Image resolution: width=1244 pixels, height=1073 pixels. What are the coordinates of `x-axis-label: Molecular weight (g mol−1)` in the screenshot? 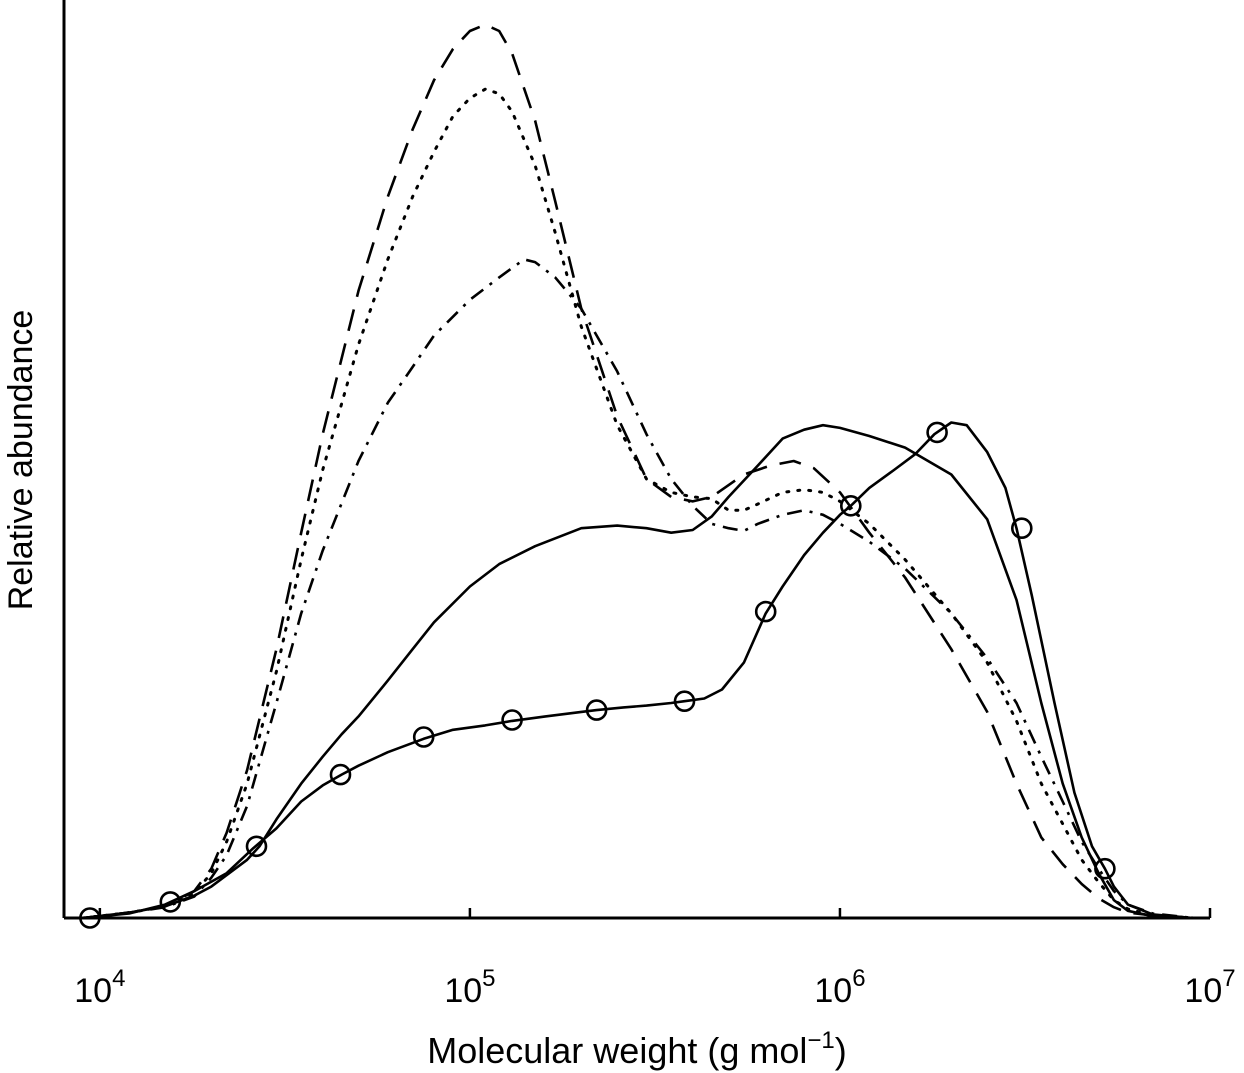 It's located at (637, 1049).